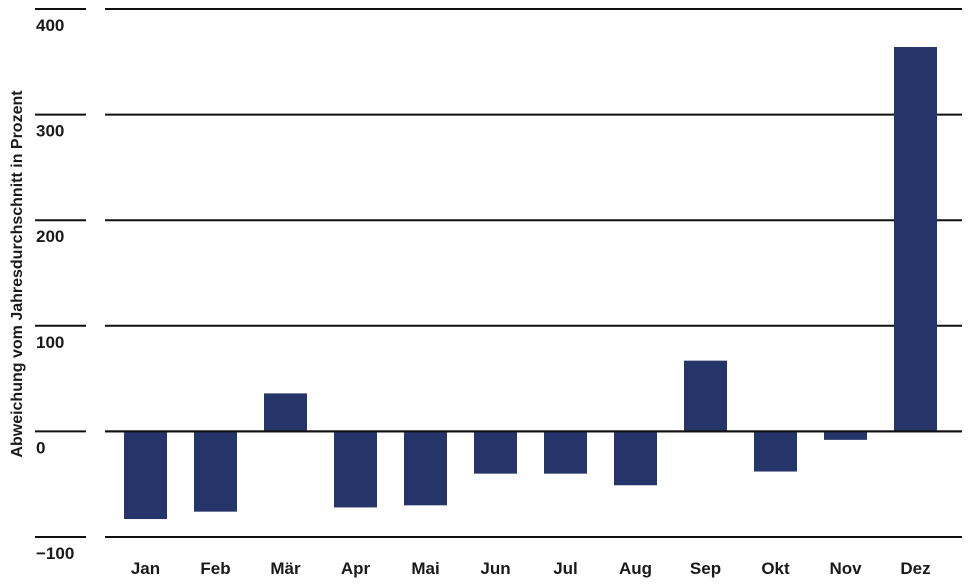 The height and width of the screenshot is (588, 969). I want to click on x-tick-label: Okt, so click(775, 568).